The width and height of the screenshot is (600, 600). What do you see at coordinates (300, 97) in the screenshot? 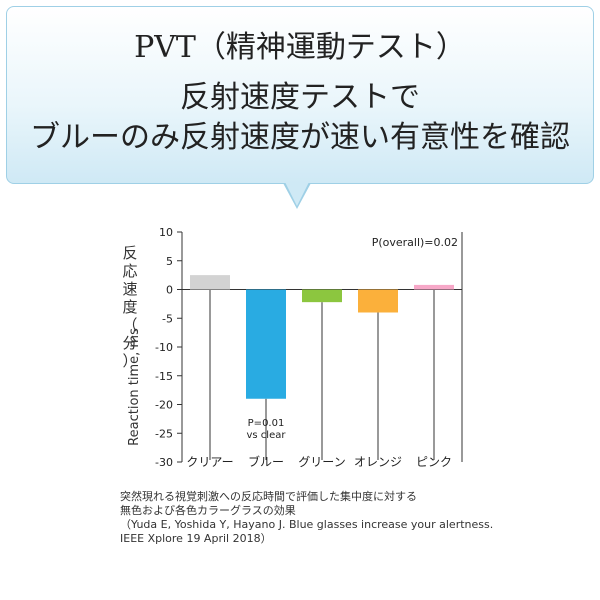
I see `headline-line-2: 反射速度テストで` at bounding box center [300, 97].